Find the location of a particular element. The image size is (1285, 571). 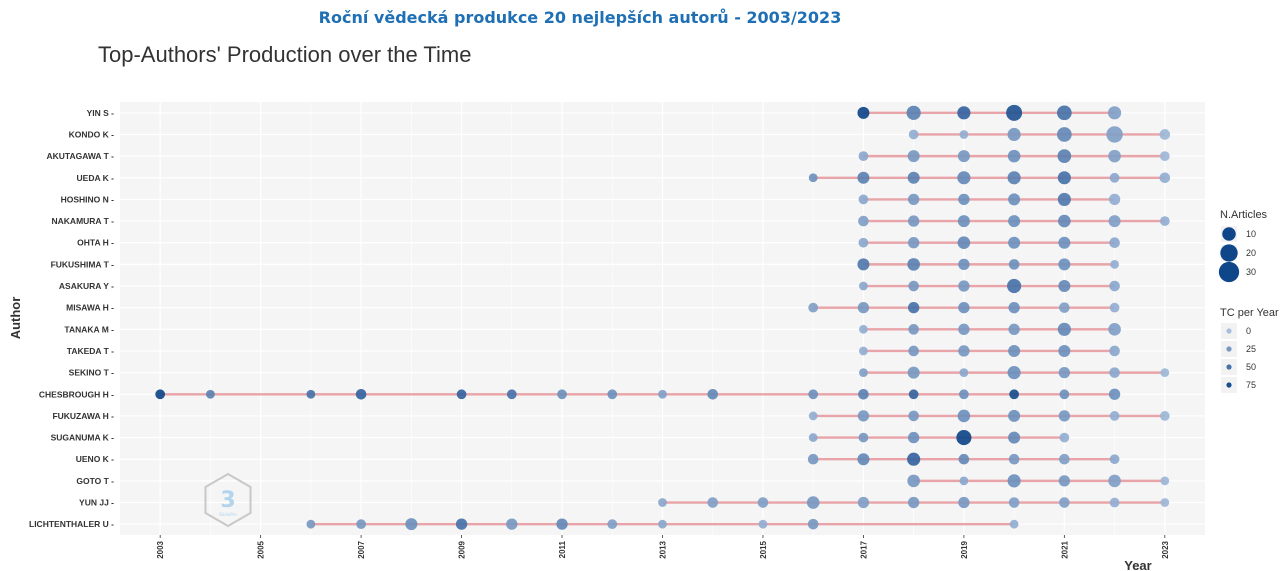

legend-color-title: TC per Year is located at coordinates (1249, 313).